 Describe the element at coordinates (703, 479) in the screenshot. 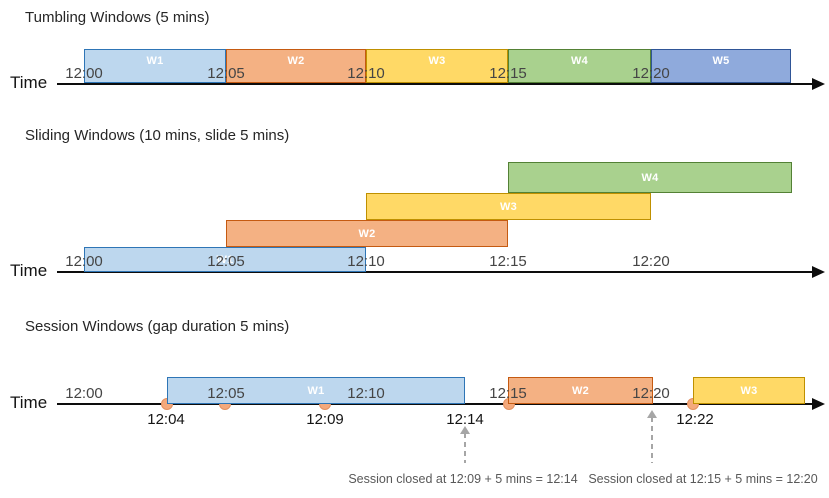

I see `session-close-annotation: Session closed at 12:15 + 5 mins = 12:20` at that location.